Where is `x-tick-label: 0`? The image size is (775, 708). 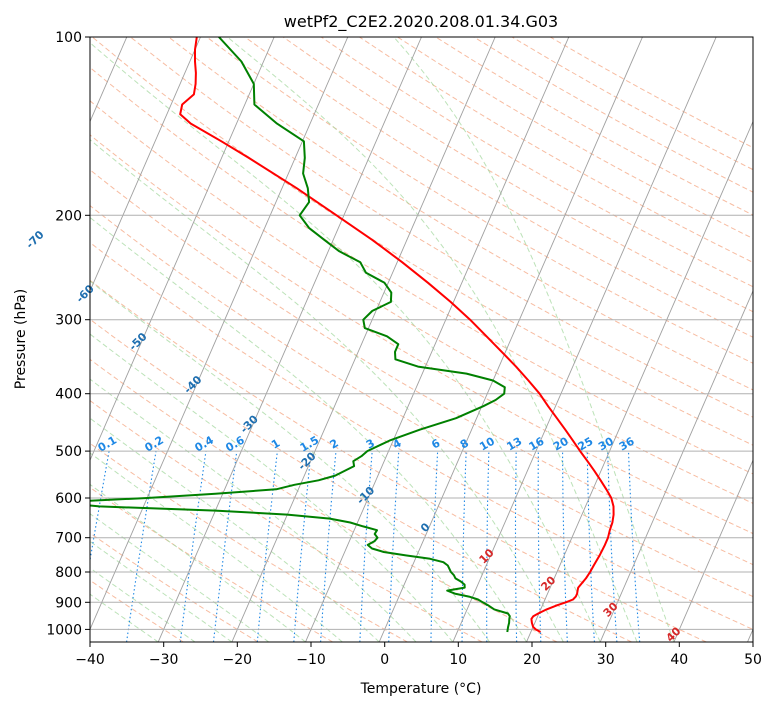
x-tick-label: 0 is located at coordinates (384, 660).